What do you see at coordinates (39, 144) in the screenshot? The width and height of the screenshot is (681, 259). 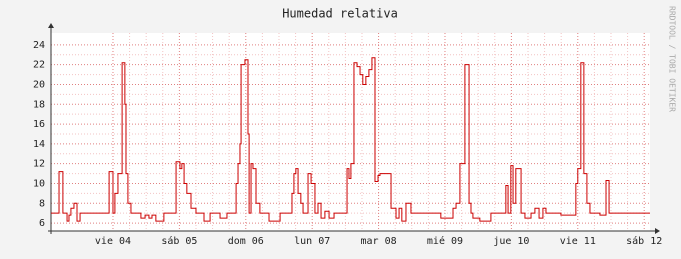 I see `y-tick-label: 14` at bounding box center [39, 144].